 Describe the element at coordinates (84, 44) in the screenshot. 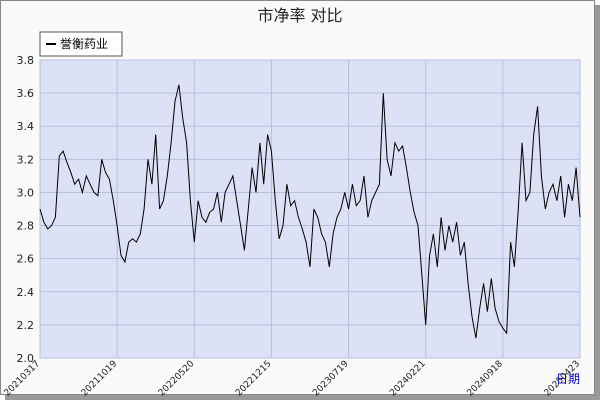

I see `legend-label: 誉衡药业` at that location.